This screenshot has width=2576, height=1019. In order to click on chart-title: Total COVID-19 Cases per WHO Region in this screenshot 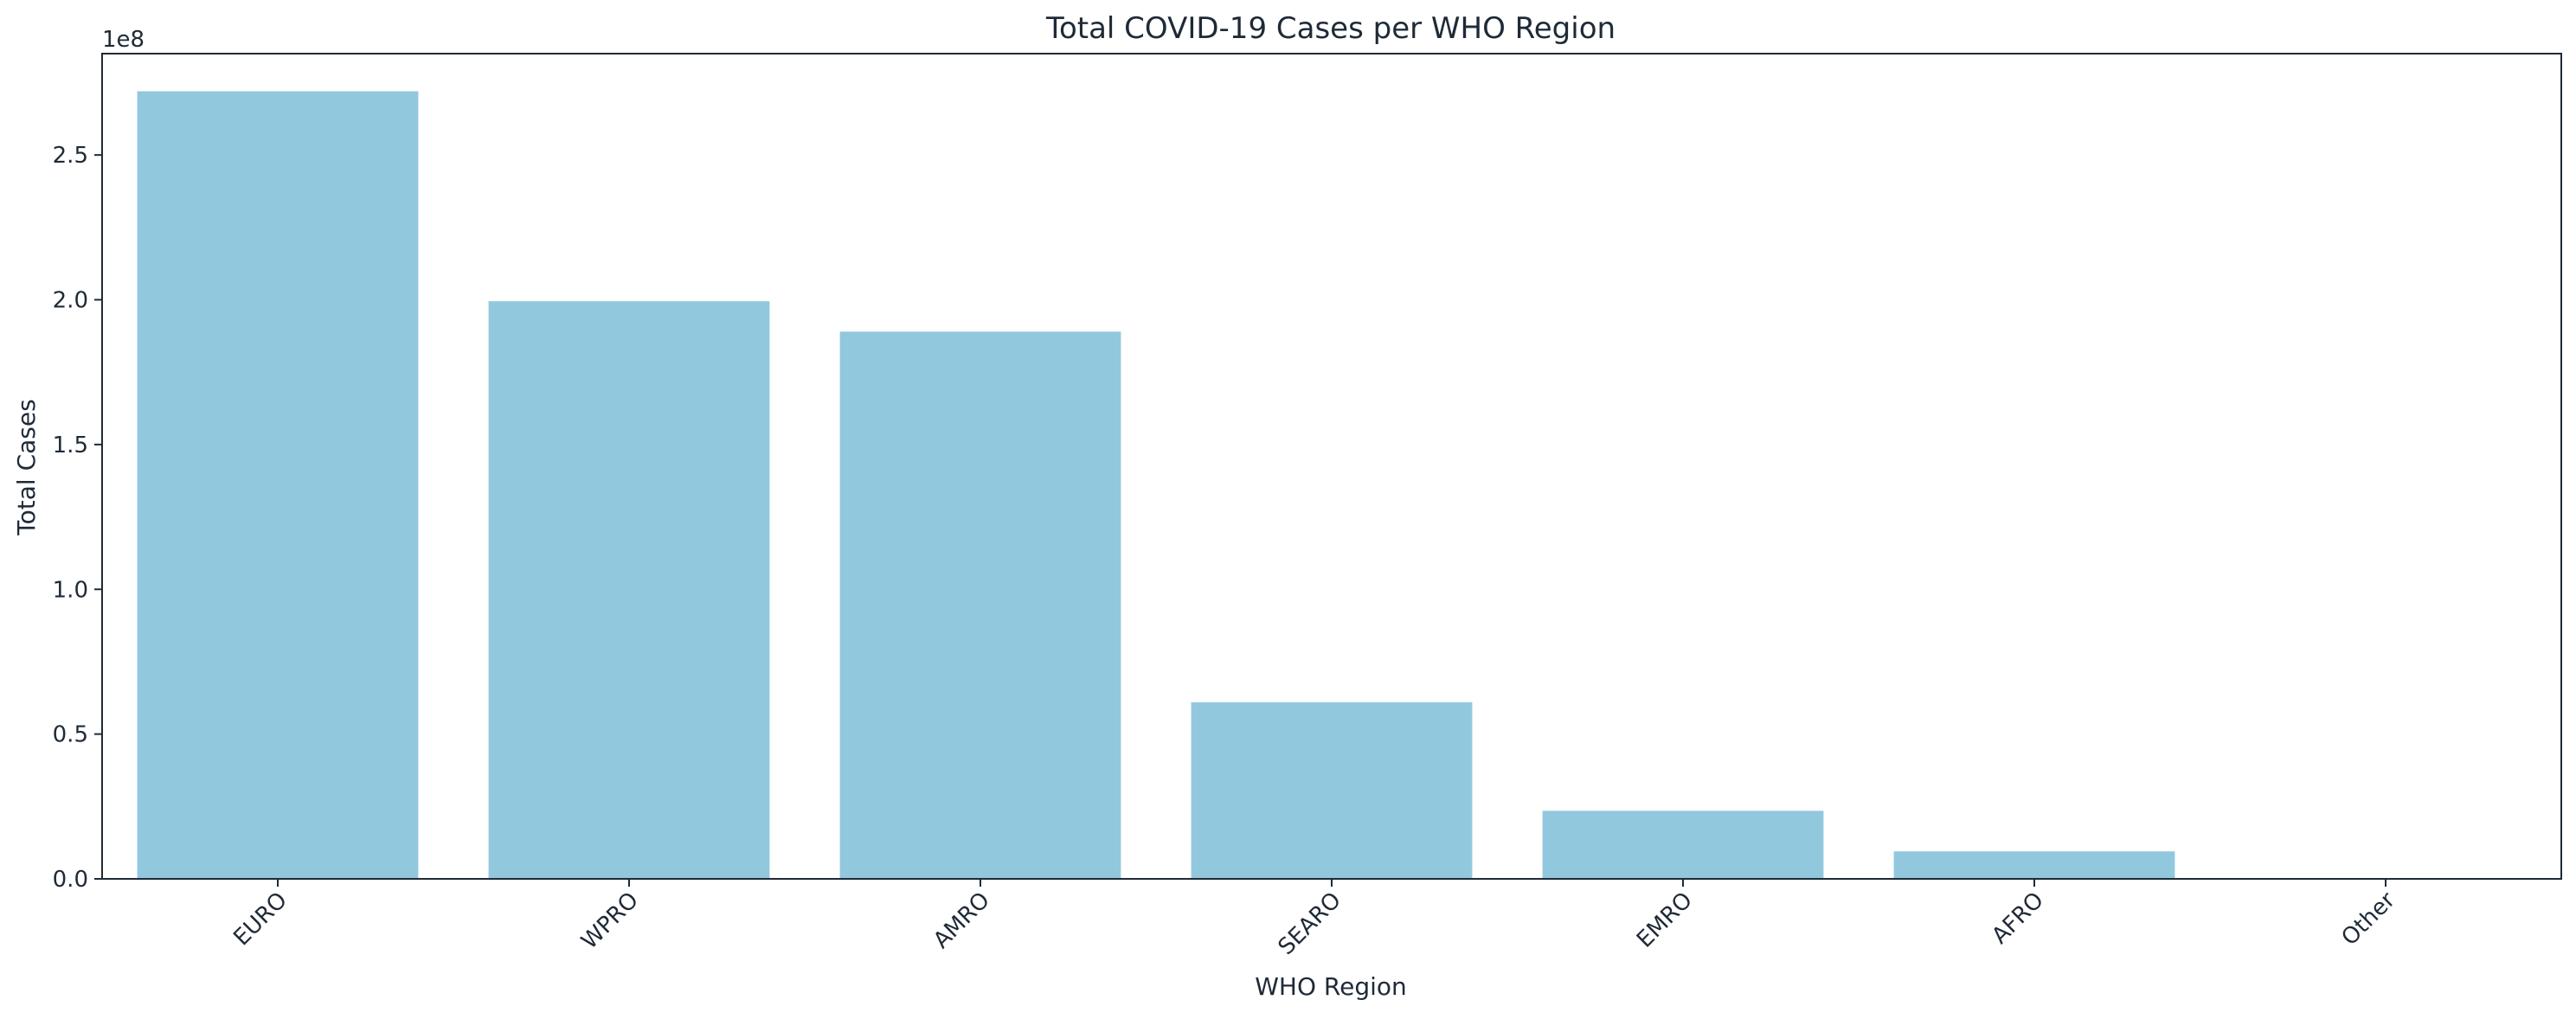, I will do `click(1331, 28)`.